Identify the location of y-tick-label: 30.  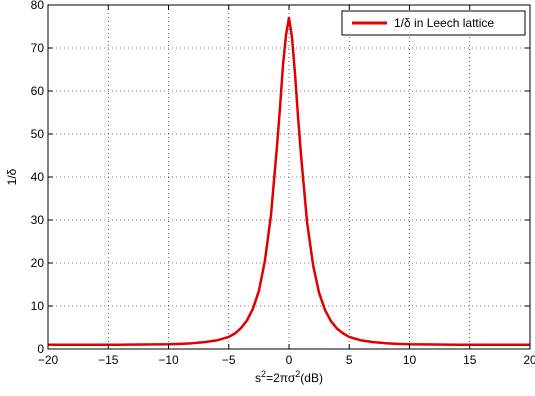
(38, 220).